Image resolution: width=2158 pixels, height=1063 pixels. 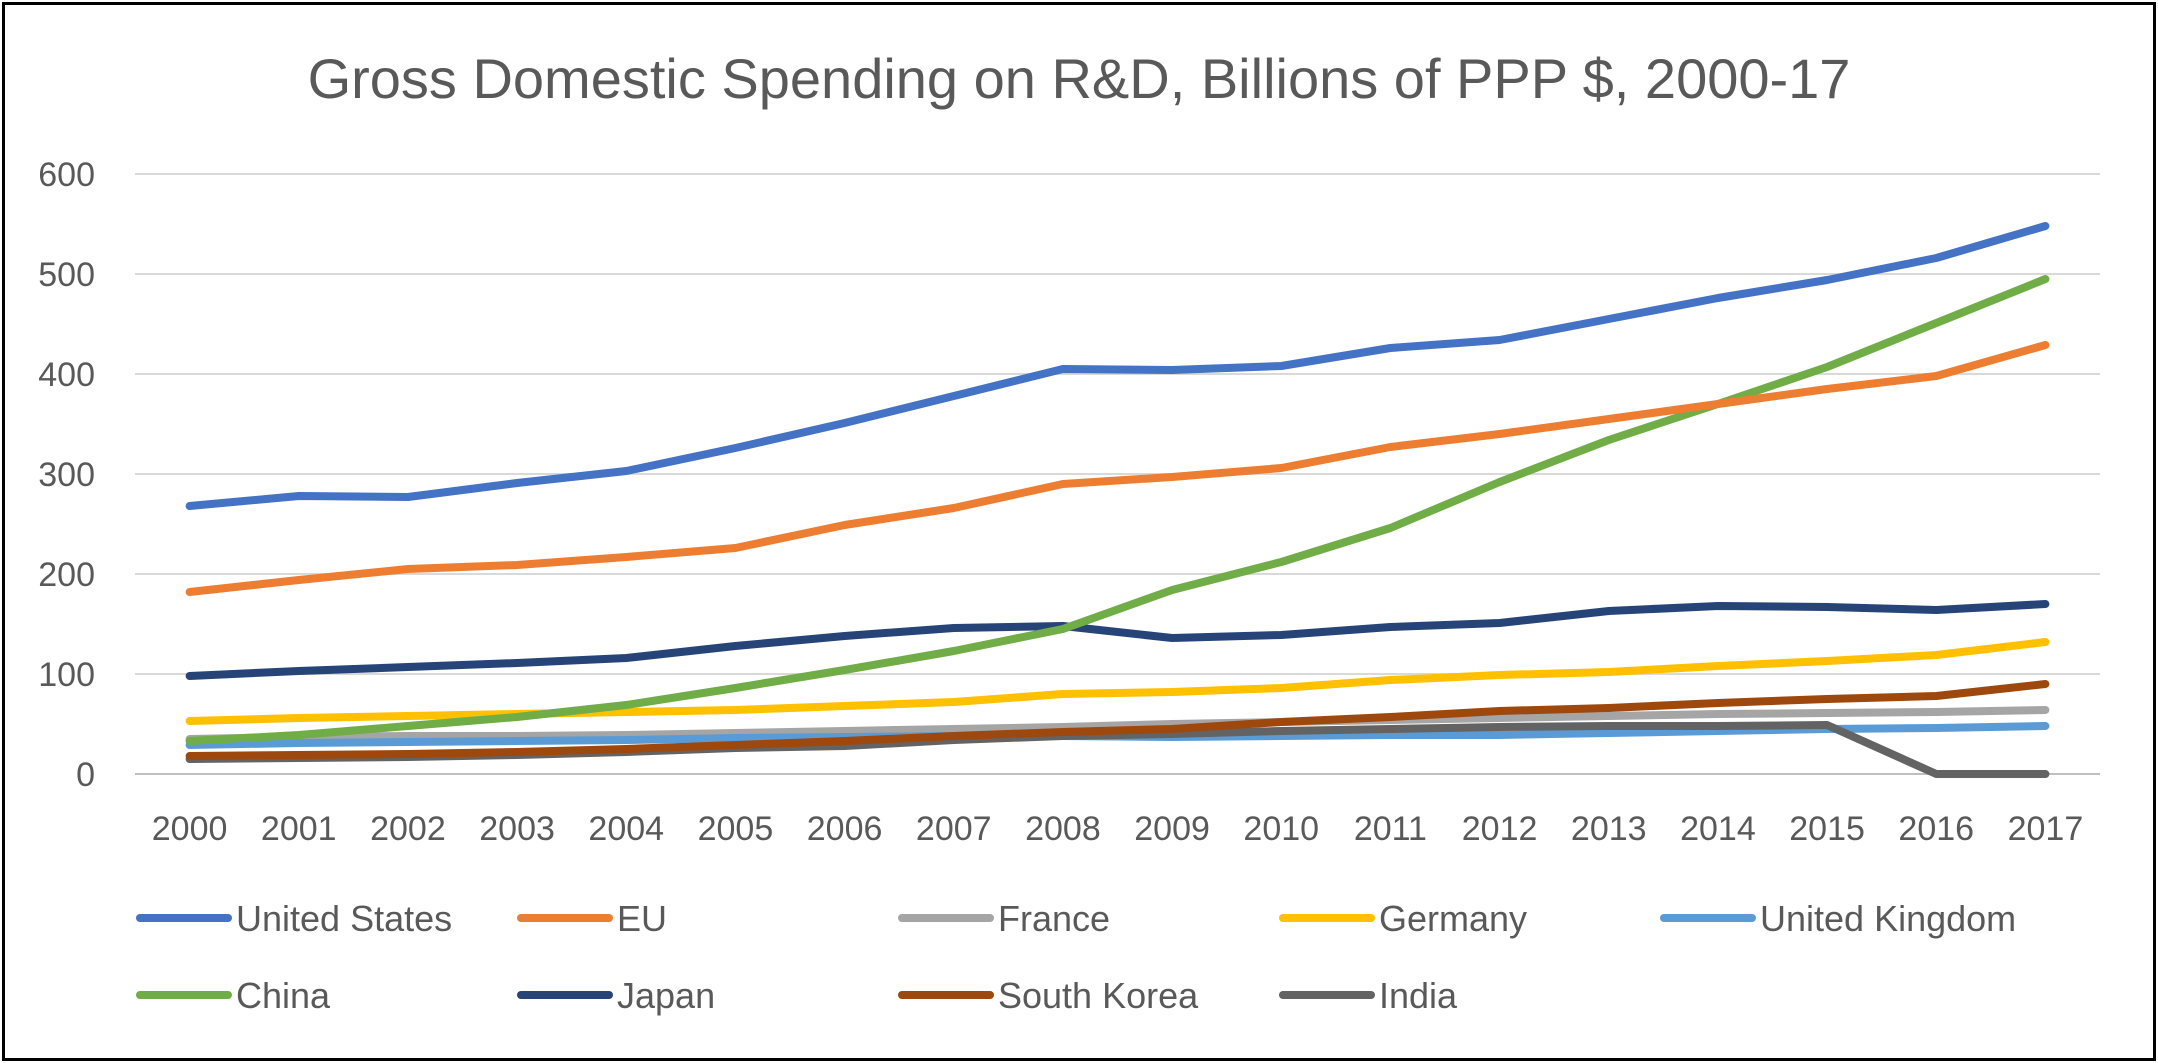 I want to click on legend-label: France, so click(x=1054, y=918).